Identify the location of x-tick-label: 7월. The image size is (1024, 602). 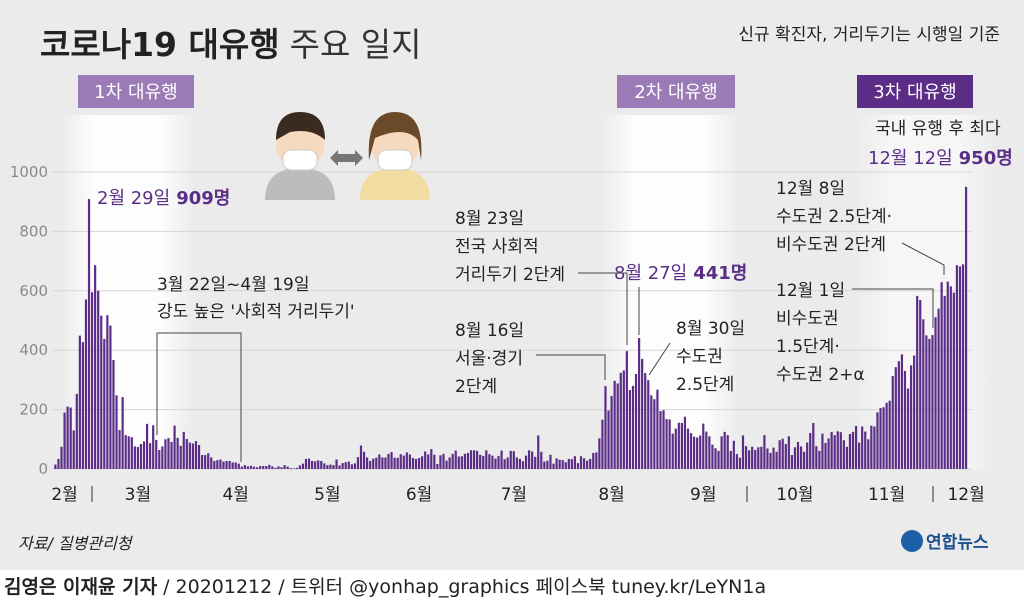
(514, 495).